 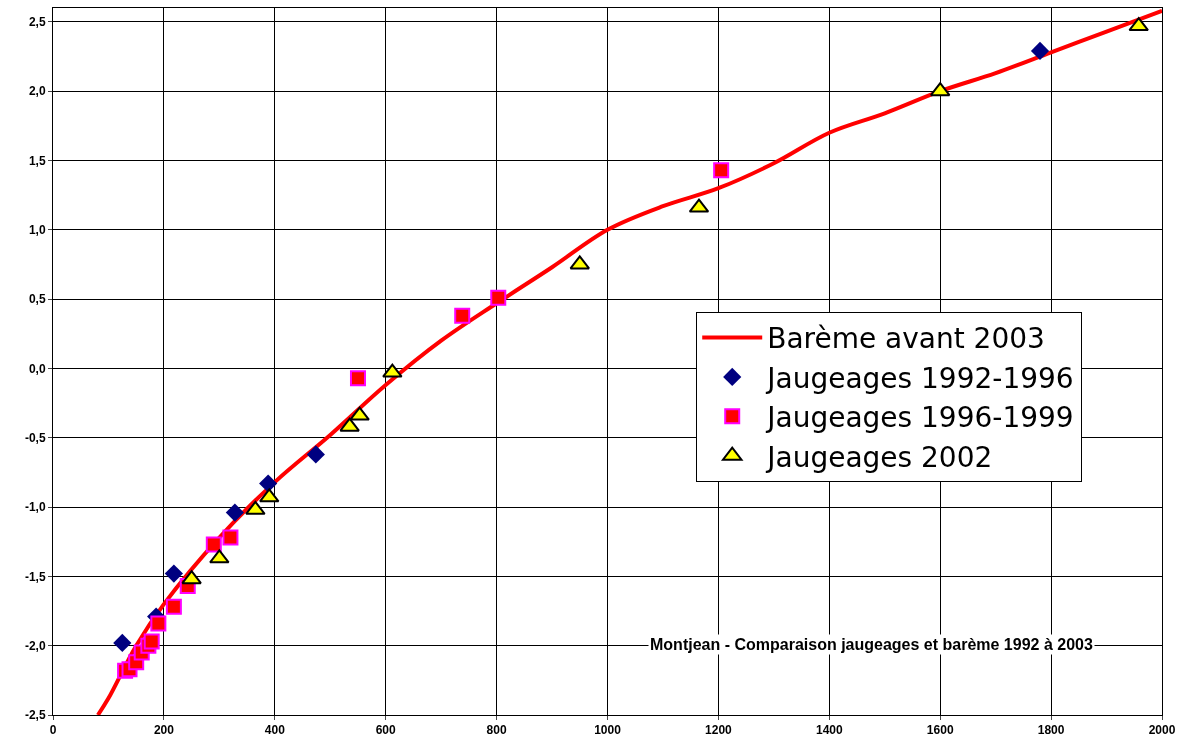 I want to click on y-tick-label: 0,5, so click(x=37, y=299).